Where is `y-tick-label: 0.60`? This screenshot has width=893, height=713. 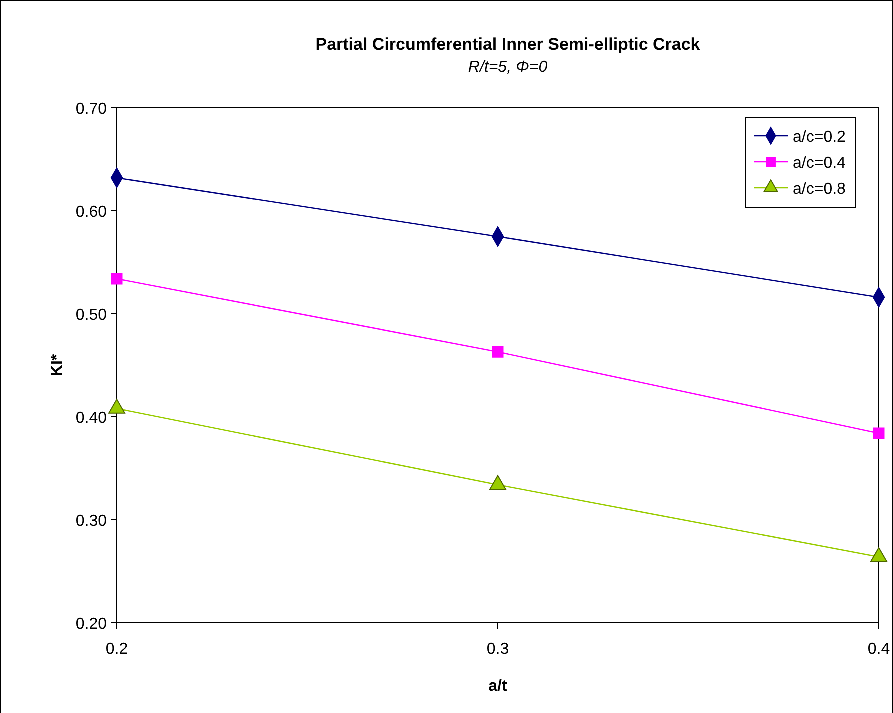
y-tick-label: 0.60 is located at coordinates (92, 212).